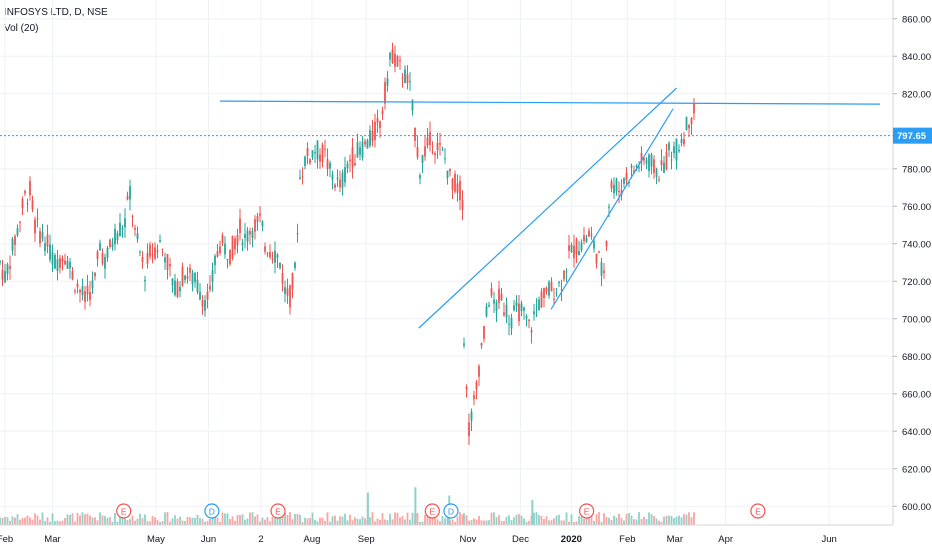 This screenshot has height=550, width=932. I want to click on earnings-marker-label: E, so click(124, 511).